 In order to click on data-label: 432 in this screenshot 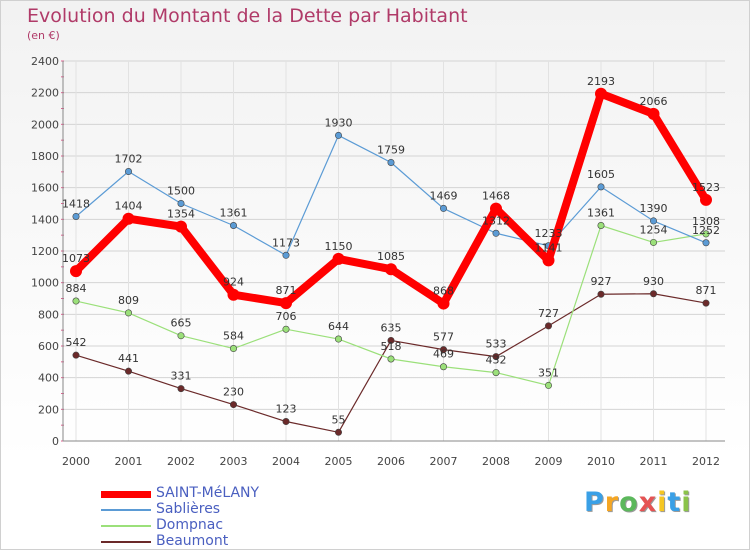, I will do `click(496, 360)`.